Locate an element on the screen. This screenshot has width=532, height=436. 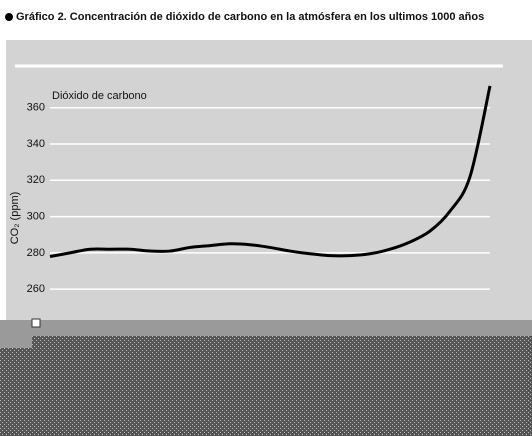
y-tick-label: 320 is located at coordinates (36, 180).